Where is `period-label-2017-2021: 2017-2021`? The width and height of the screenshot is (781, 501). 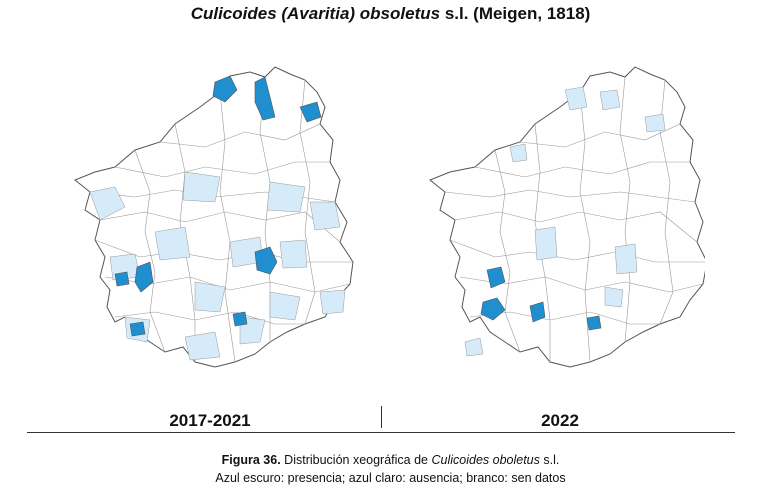
period-label-2017-2021: 2017-2021 is located at coordinates (210, 420).